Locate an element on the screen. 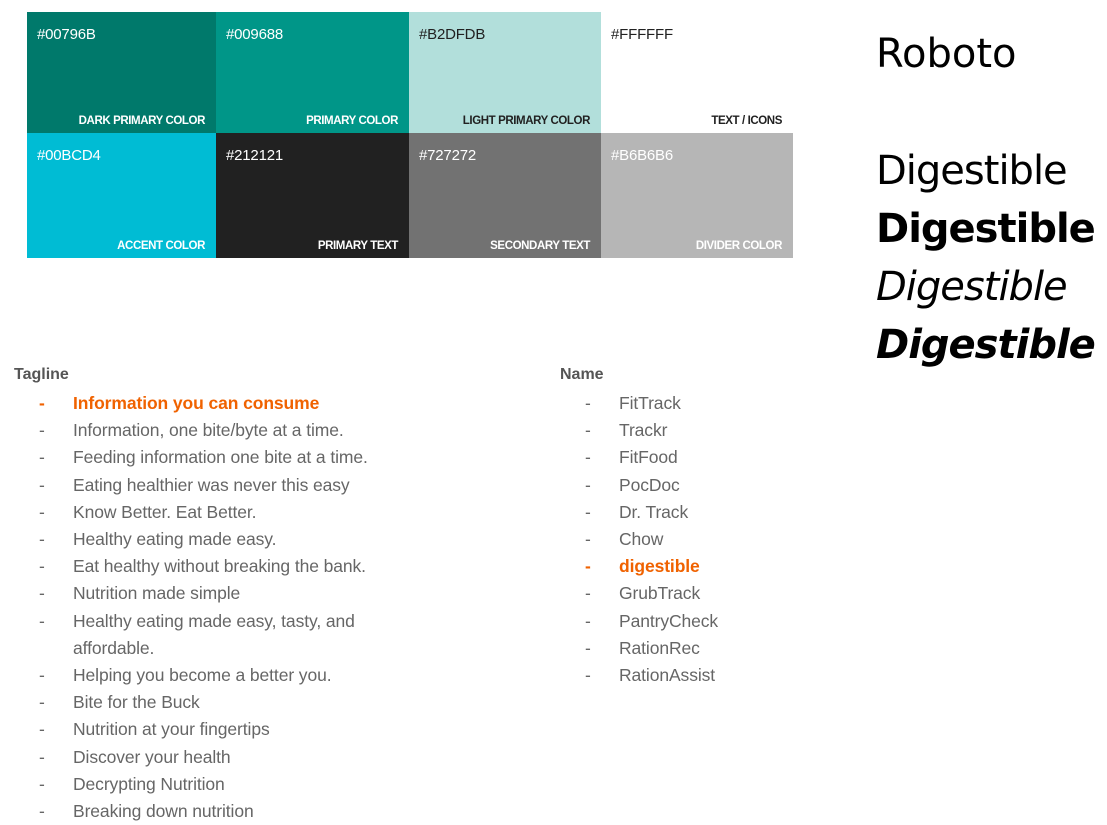 The image size is (1107, 825). list-item-text: PantryCheck is located at coordinates (669, 620).